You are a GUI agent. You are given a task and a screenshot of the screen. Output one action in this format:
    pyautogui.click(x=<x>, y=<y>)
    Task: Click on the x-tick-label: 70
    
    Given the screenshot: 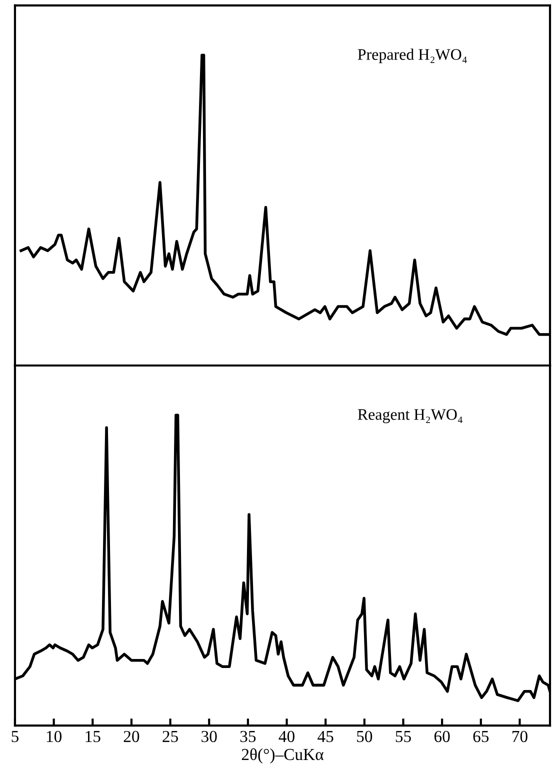 What is the action you would take?
    pyautogui.click(x=520, y=736)
    